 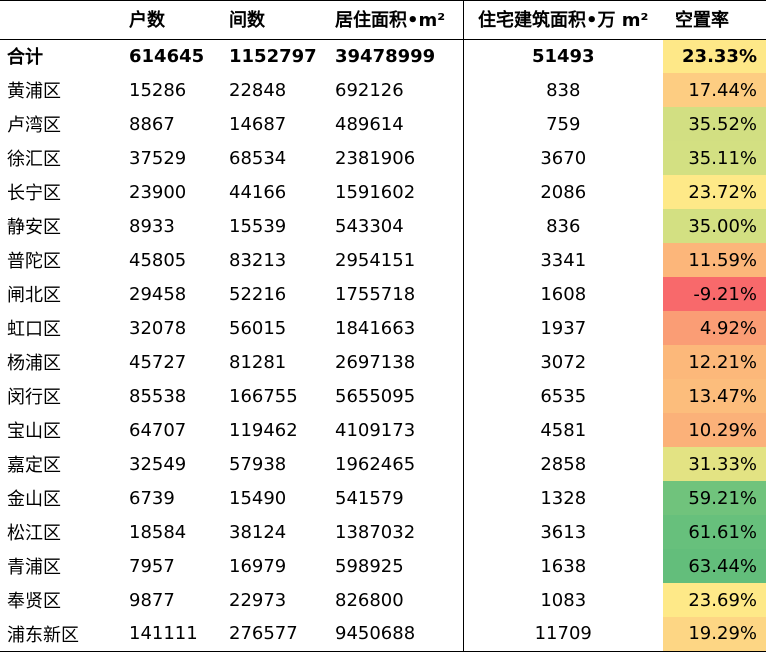 What do you see at coordinates (258, 362) in the screenshot?
I see `cell-rooms: 81281` at bounding box center [258, 362].